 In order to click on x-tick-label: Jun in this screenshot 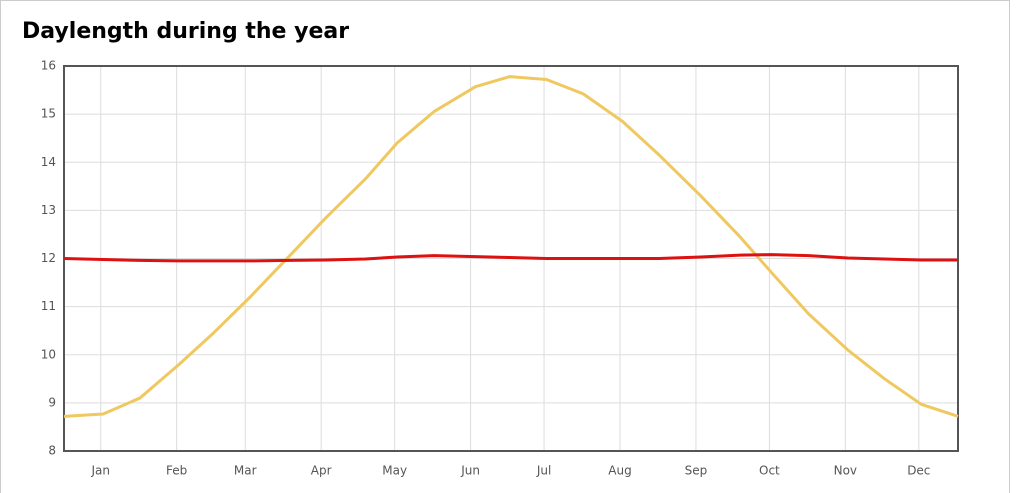, I will do `click(470, 471)`.